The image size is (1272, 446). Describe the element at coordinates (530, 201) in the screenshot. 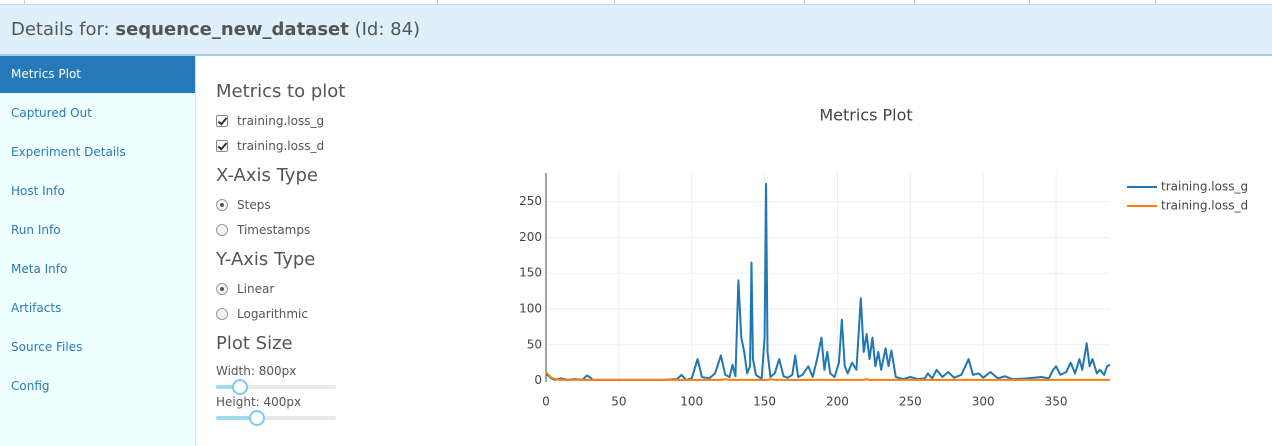

I see `y-tick-label: 250` at that location.